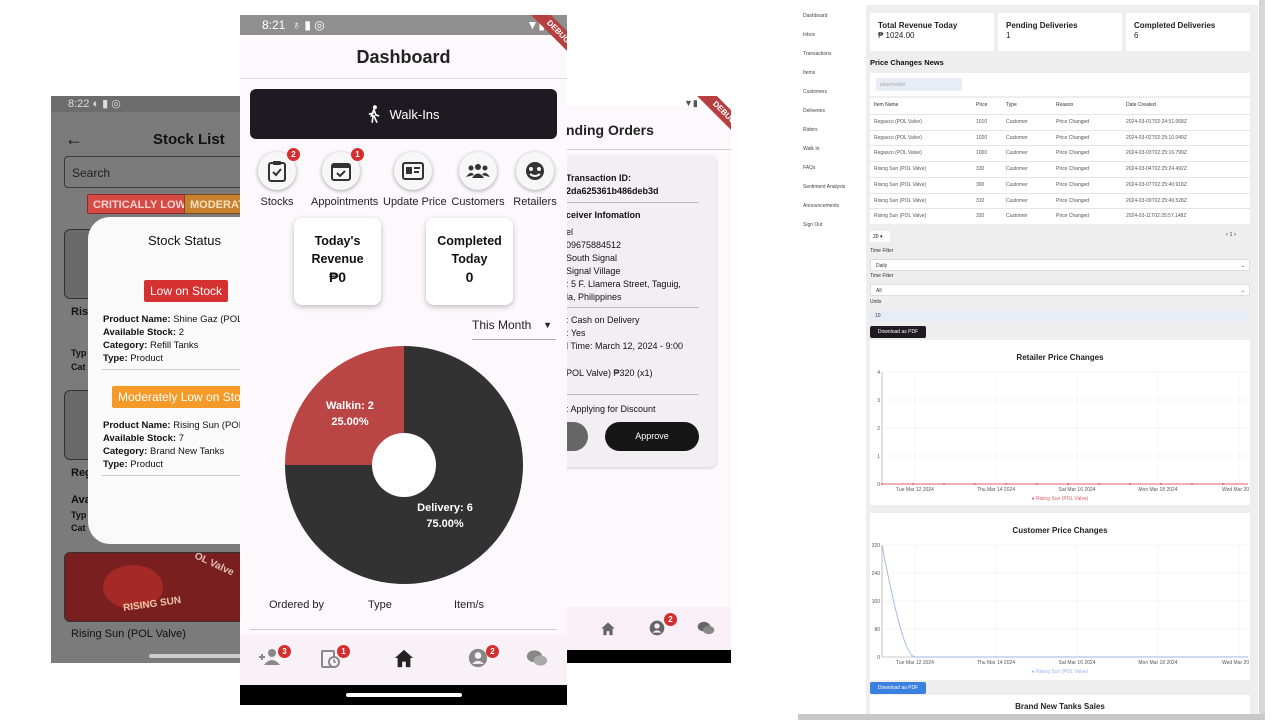 The width and height of the screenshot is (1280, 720). What do you see at coordinates (980, 184) in the screenshot?
I see `table-cell: 300` at bounding box center [980, 184].